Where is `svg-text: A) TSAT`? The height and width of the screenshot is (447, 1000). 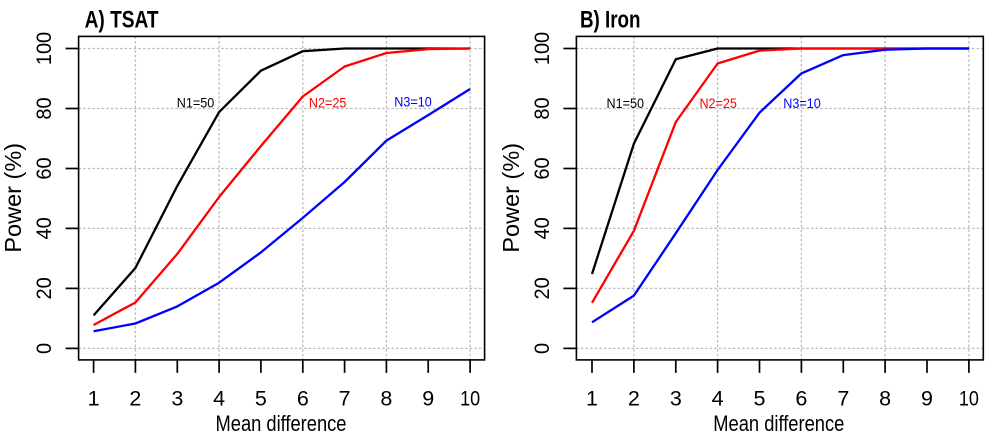
svg-text: A) TSAT is located at coordinates (122, 20).